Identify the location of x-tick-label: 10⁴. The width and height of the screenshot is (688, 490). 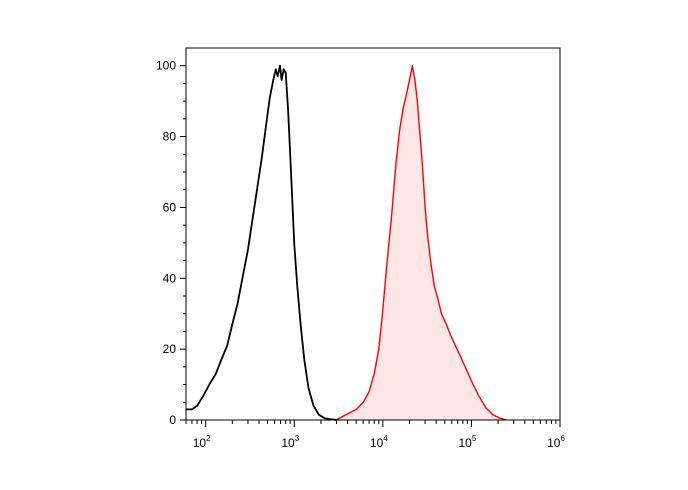
(379, 442).